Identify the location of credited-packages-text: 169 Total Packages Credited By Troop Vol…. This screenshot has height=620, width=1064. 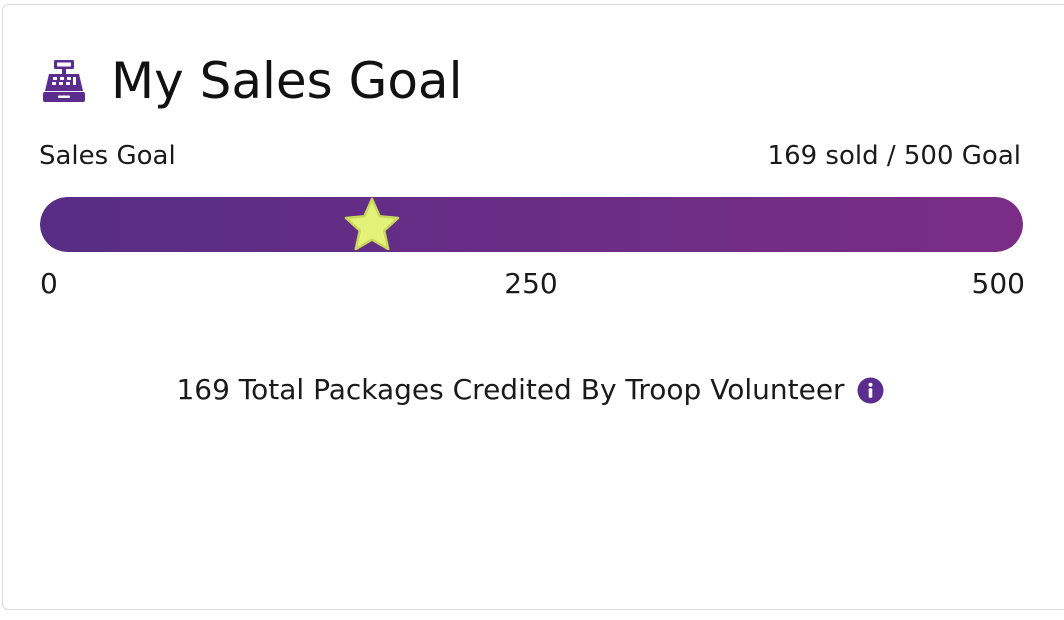
(510, 389).